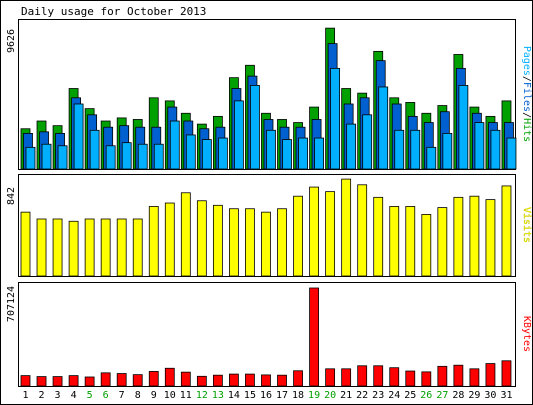 This screenshot has width=533, height=405. Describe the element at coordinates (234, 395) in the screenshot. I see `x-tick-label-14: 14` at that location.